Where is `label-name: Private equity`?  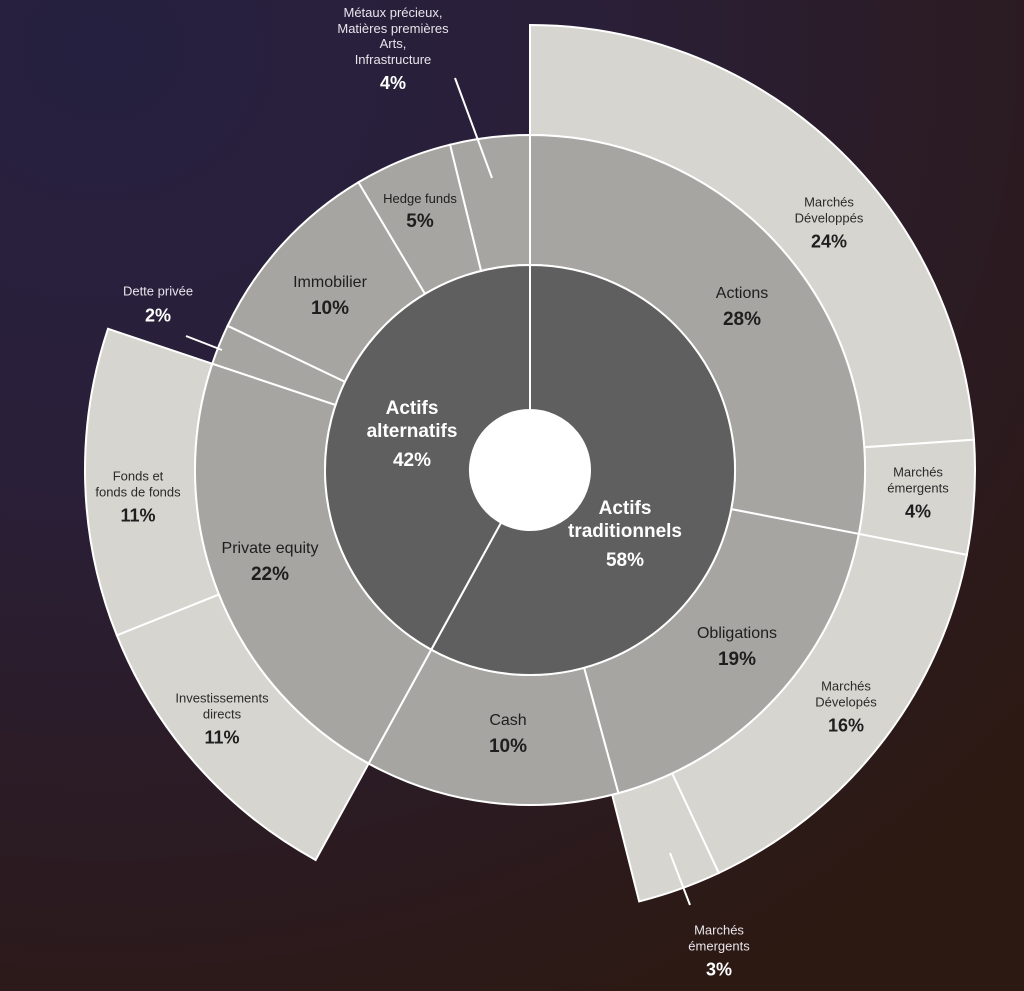 label-name: Private equity is located at coordinates (270, 549).